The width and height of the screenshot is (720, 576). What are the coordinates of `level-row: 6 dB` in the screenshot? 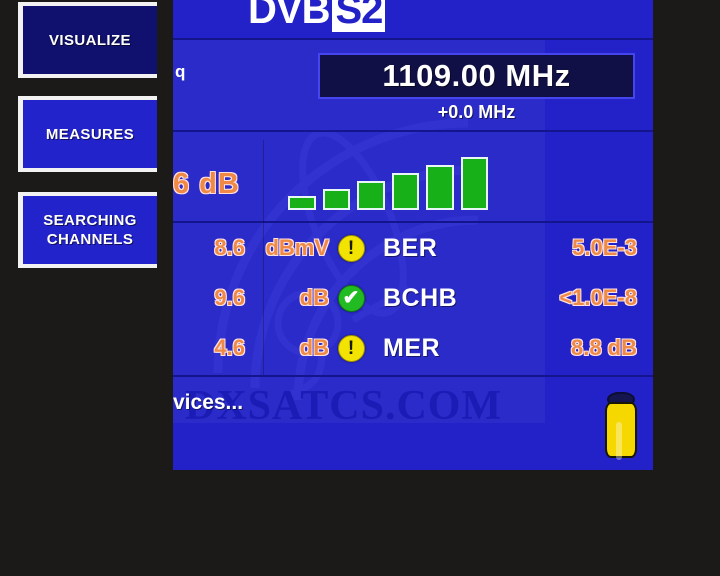 It's located at (413, 176).